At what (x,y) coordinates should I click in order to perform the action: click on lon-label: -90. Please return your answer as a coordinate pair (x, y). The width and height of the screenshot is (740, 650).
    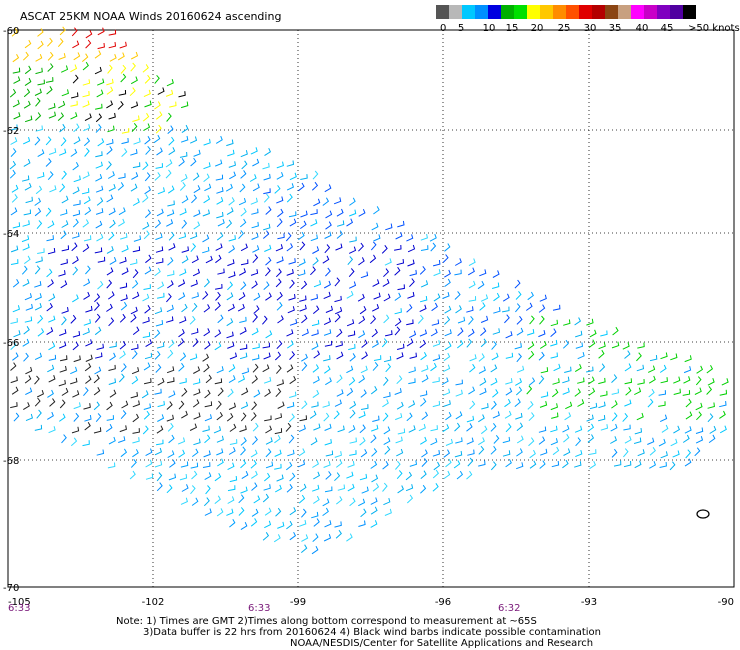
    Looking at the image, I should click on (726, 602).